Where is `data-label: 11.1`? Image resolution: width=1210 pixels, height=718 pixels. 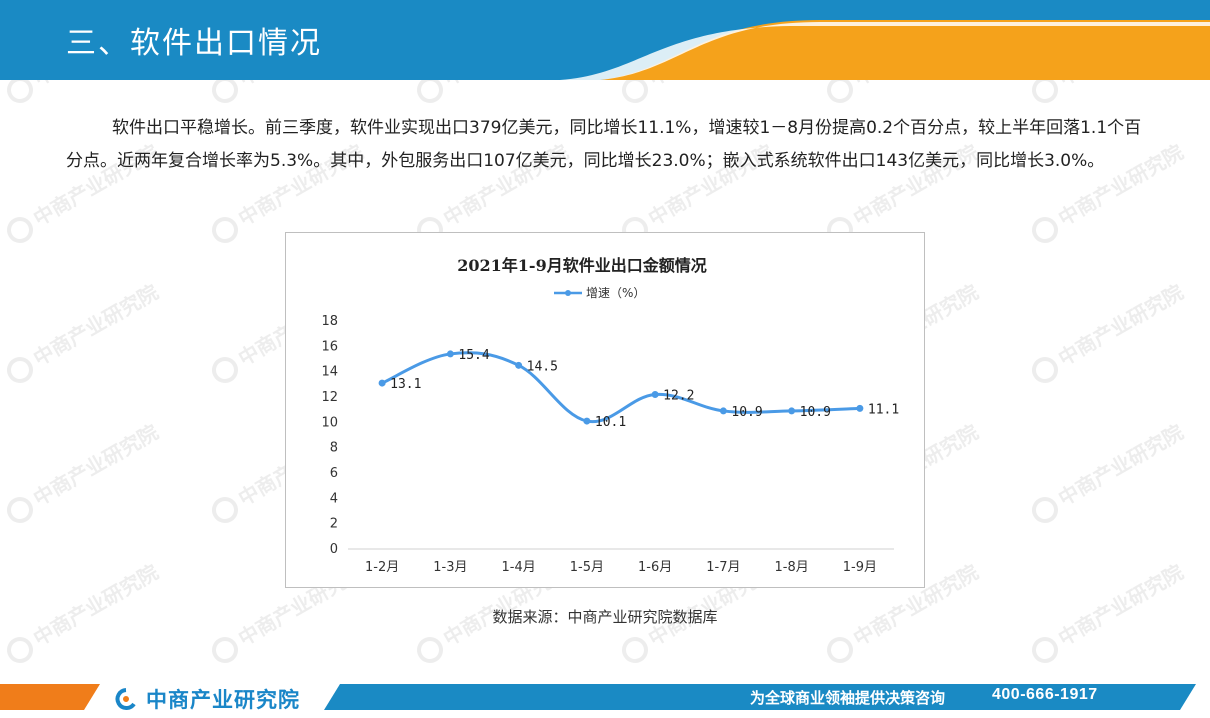 data-label: 11.1 is located at coordinates (883, 409).